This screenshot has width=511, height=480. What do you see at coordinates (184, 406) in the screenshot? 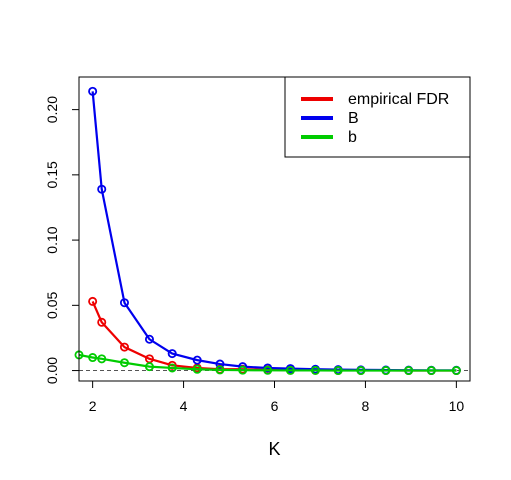
I see `x-tick-label: 4` at bounding box center [184, 406].